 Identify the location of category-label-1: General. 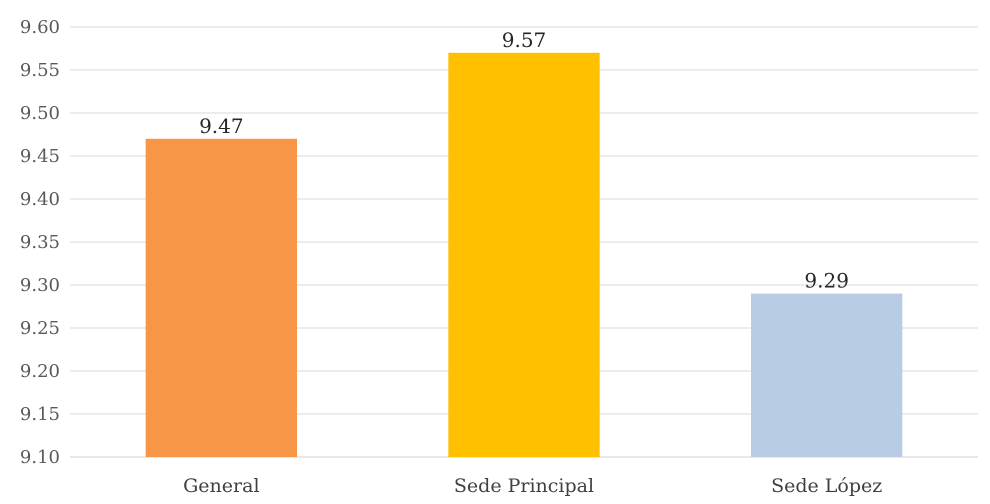
(221, 486).